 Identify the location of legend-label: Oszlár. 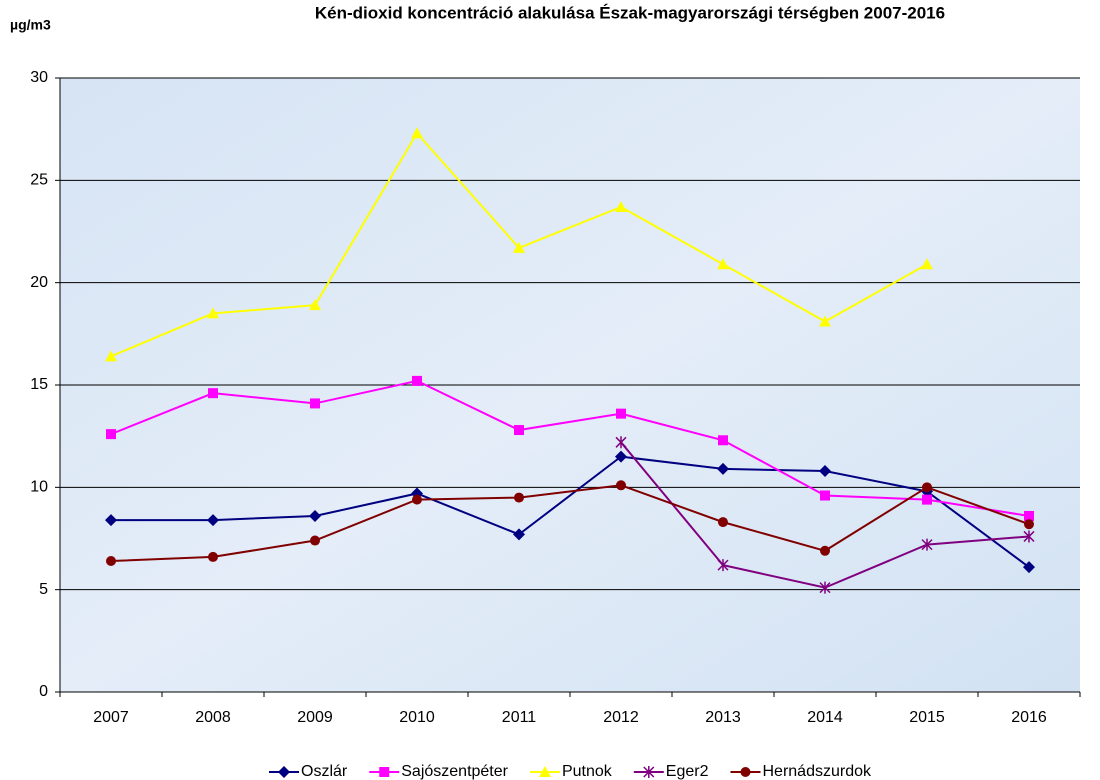
(324, 771).